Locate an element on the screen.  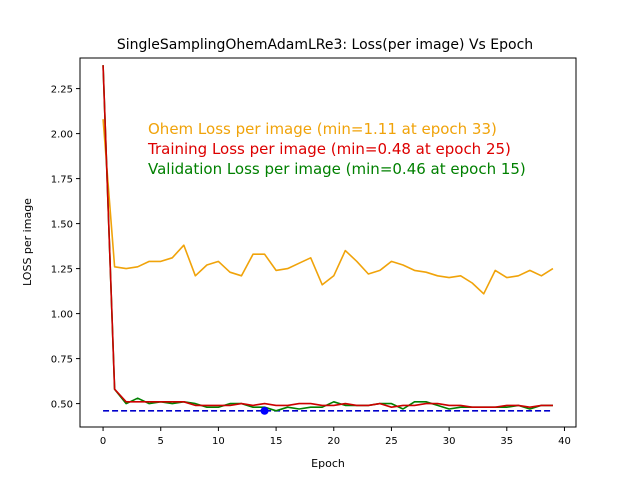
y-tick-label: 1.50 is located at coordinates (62, 225).